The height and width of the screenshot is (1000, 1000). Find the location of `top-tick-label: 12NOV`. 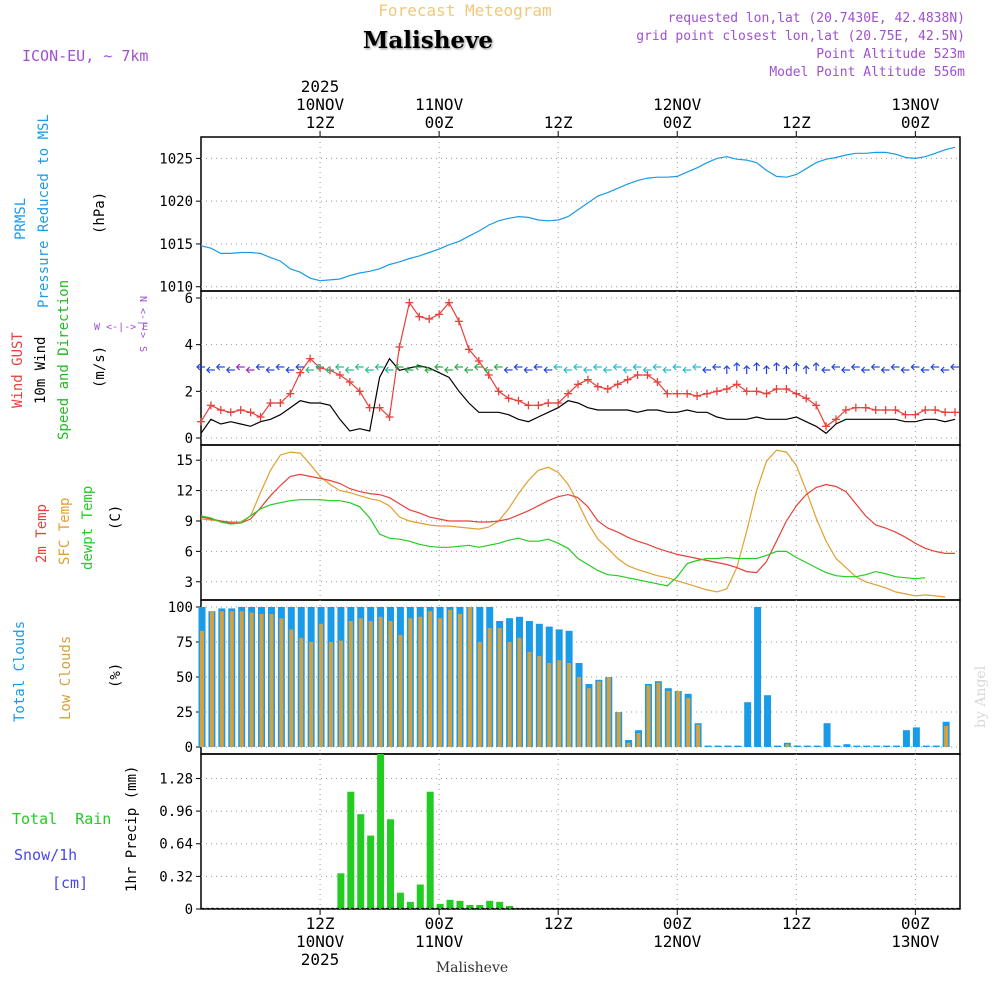

top-tick-label: 12NOV is located at coordinates (677, 104).